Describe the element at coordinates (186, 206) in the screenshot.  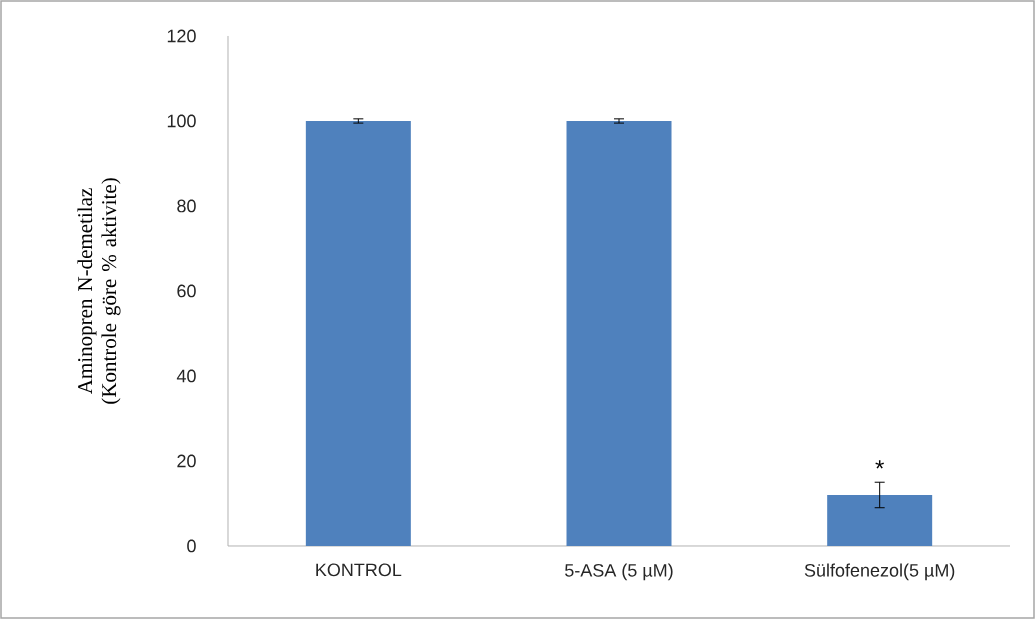
I see `y-tick-label: 80` at that location.